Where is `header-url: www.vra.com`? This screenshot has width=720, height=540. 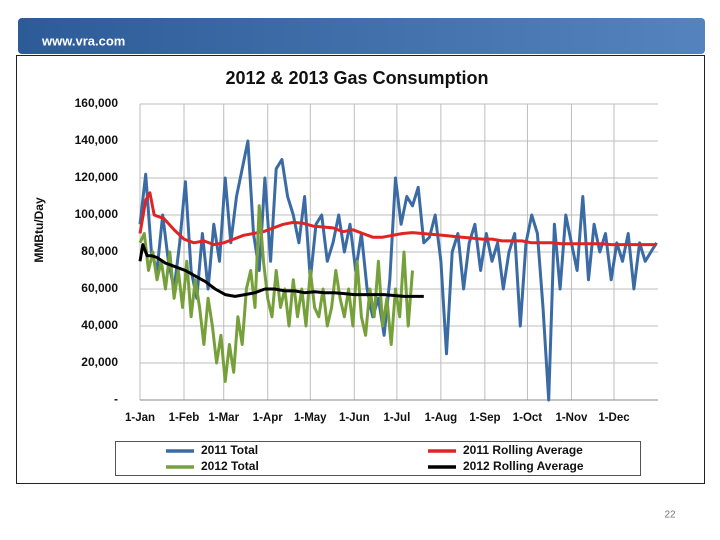 header-url: www.vra.com is located at coordinates (83, 40).